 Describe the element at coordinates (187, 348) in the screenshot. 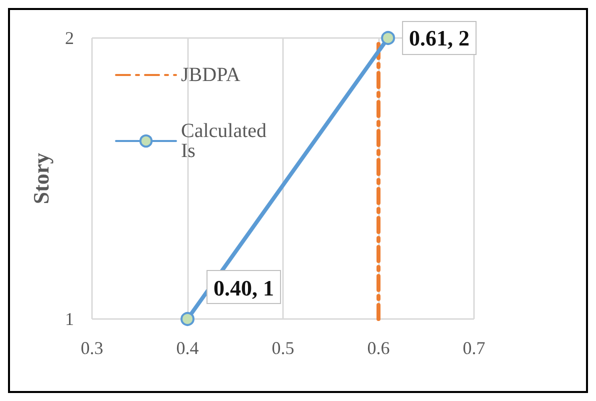

I see `x-tick-label: 0.4` at that location.